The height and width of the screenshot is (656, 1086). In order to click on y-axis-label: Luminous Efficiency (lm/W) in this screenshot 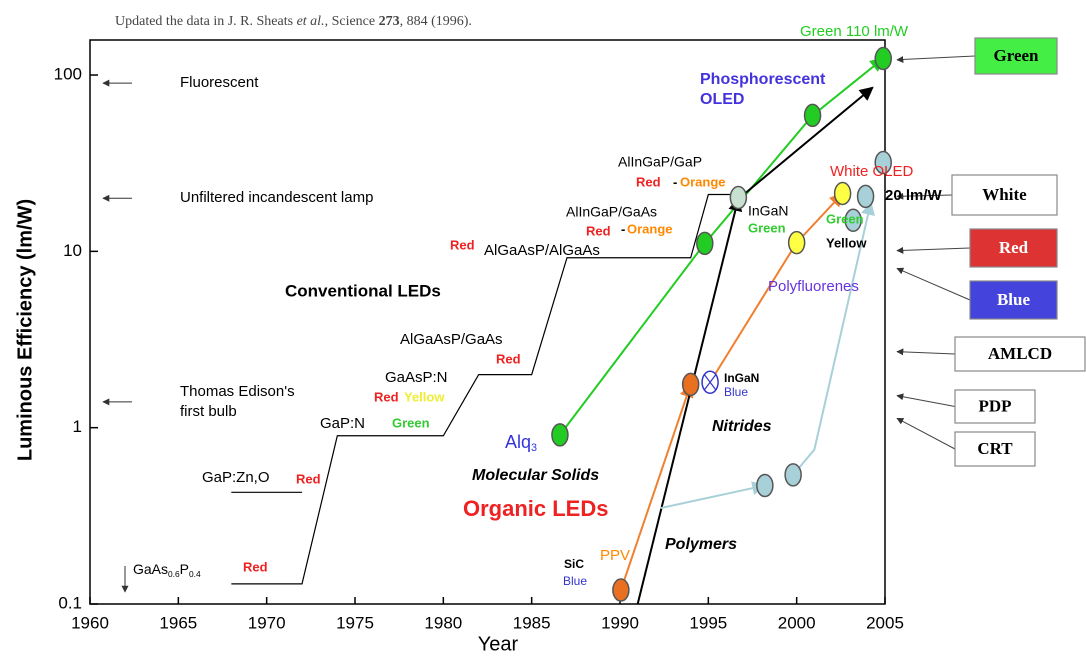, I will do `click(25, 330)`.